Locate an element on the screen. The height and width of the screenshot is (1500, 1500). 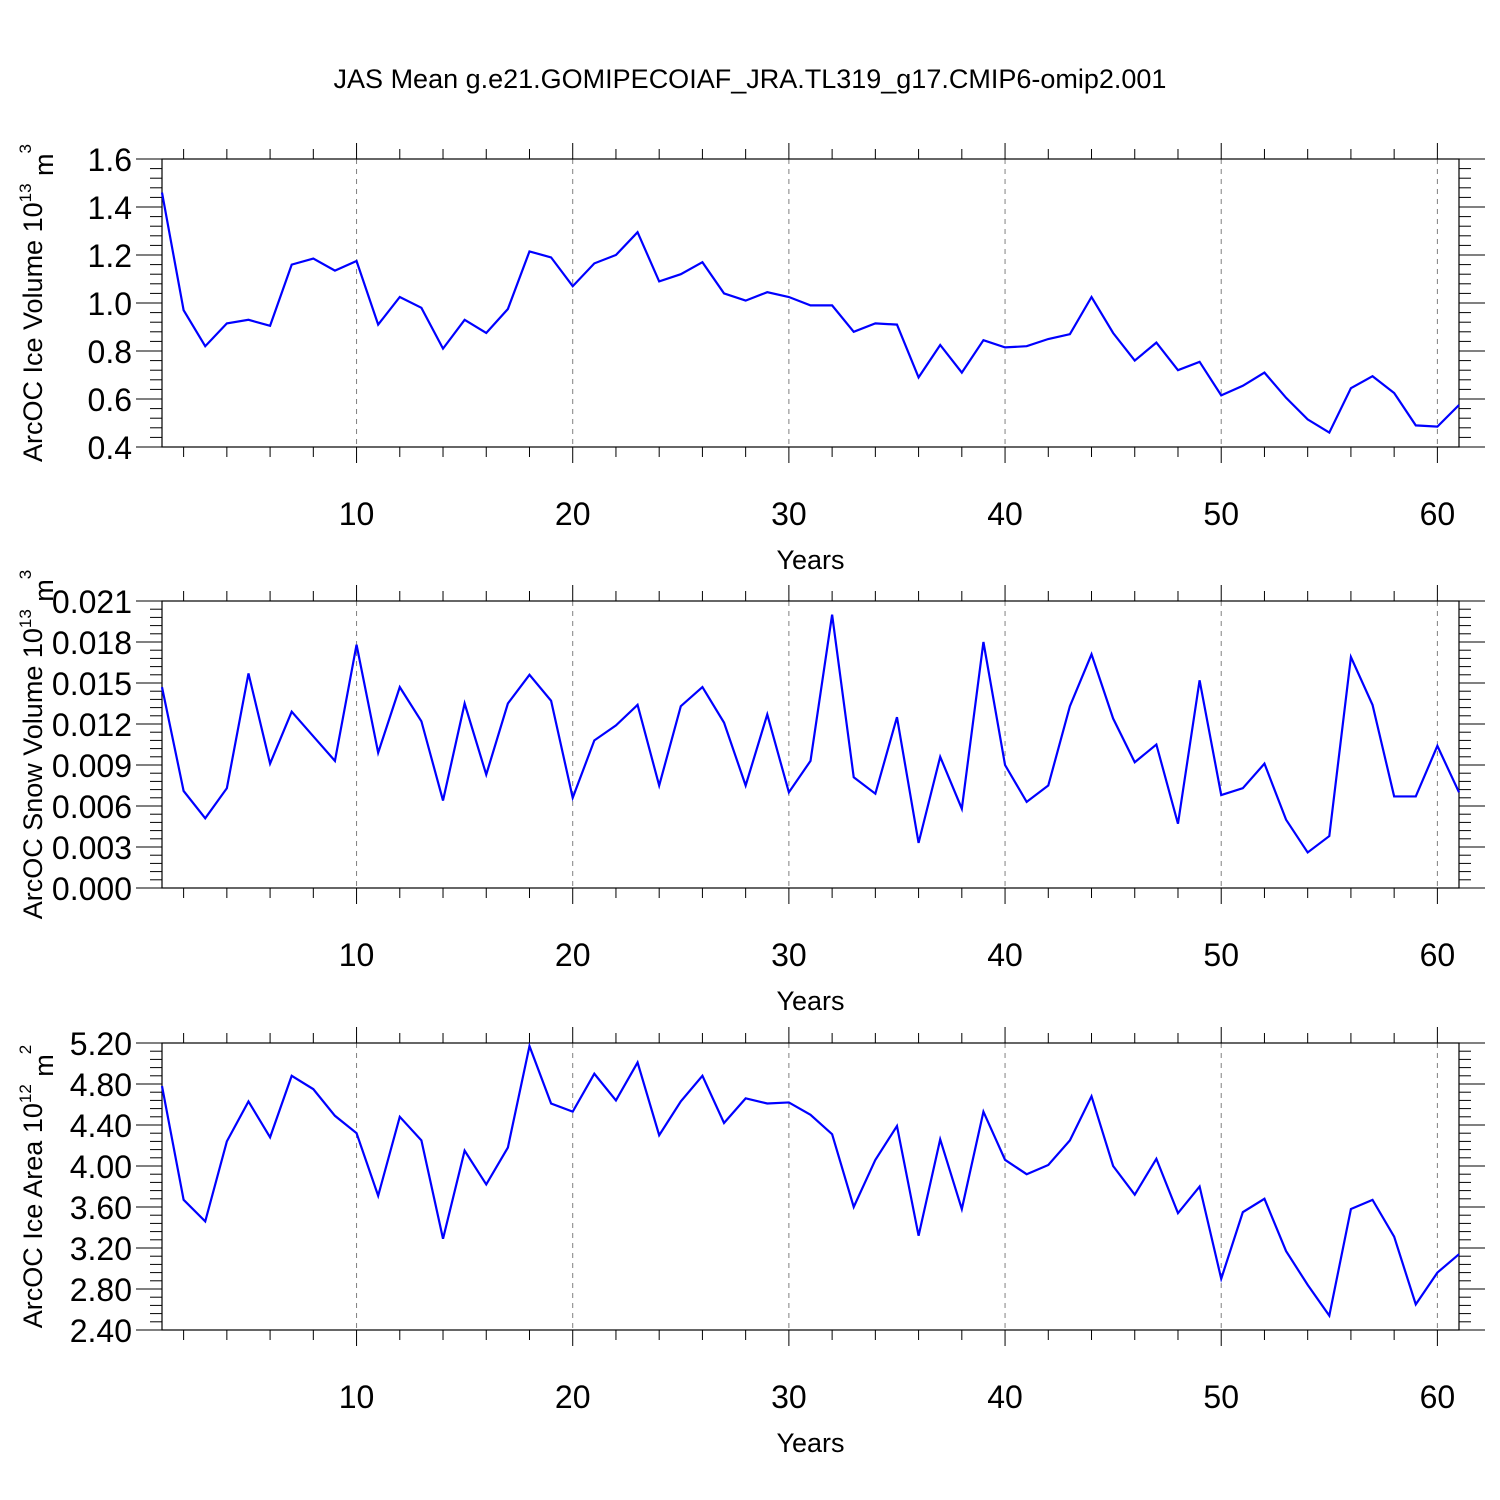
y-tick-label: 3.60 is located at coordinates (101, 1208).